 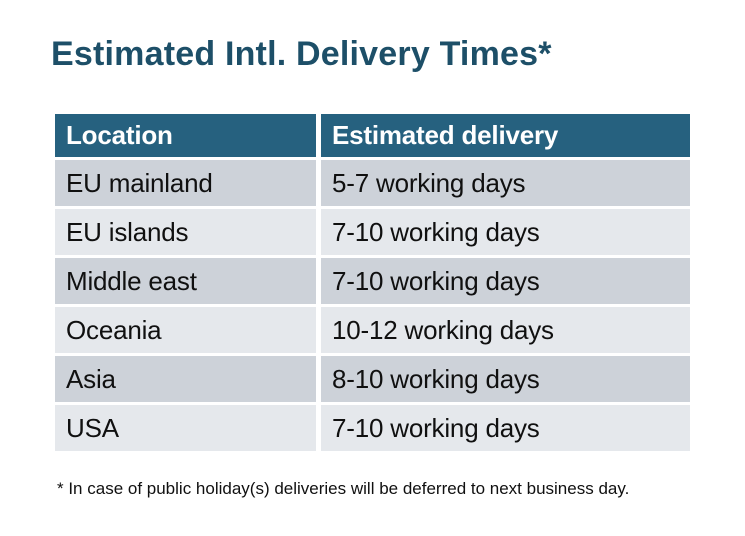 What do you see at coordinates (185, 135) in the screenshot?
I see `column-header-location: Location` at bounding box center [185, 135].